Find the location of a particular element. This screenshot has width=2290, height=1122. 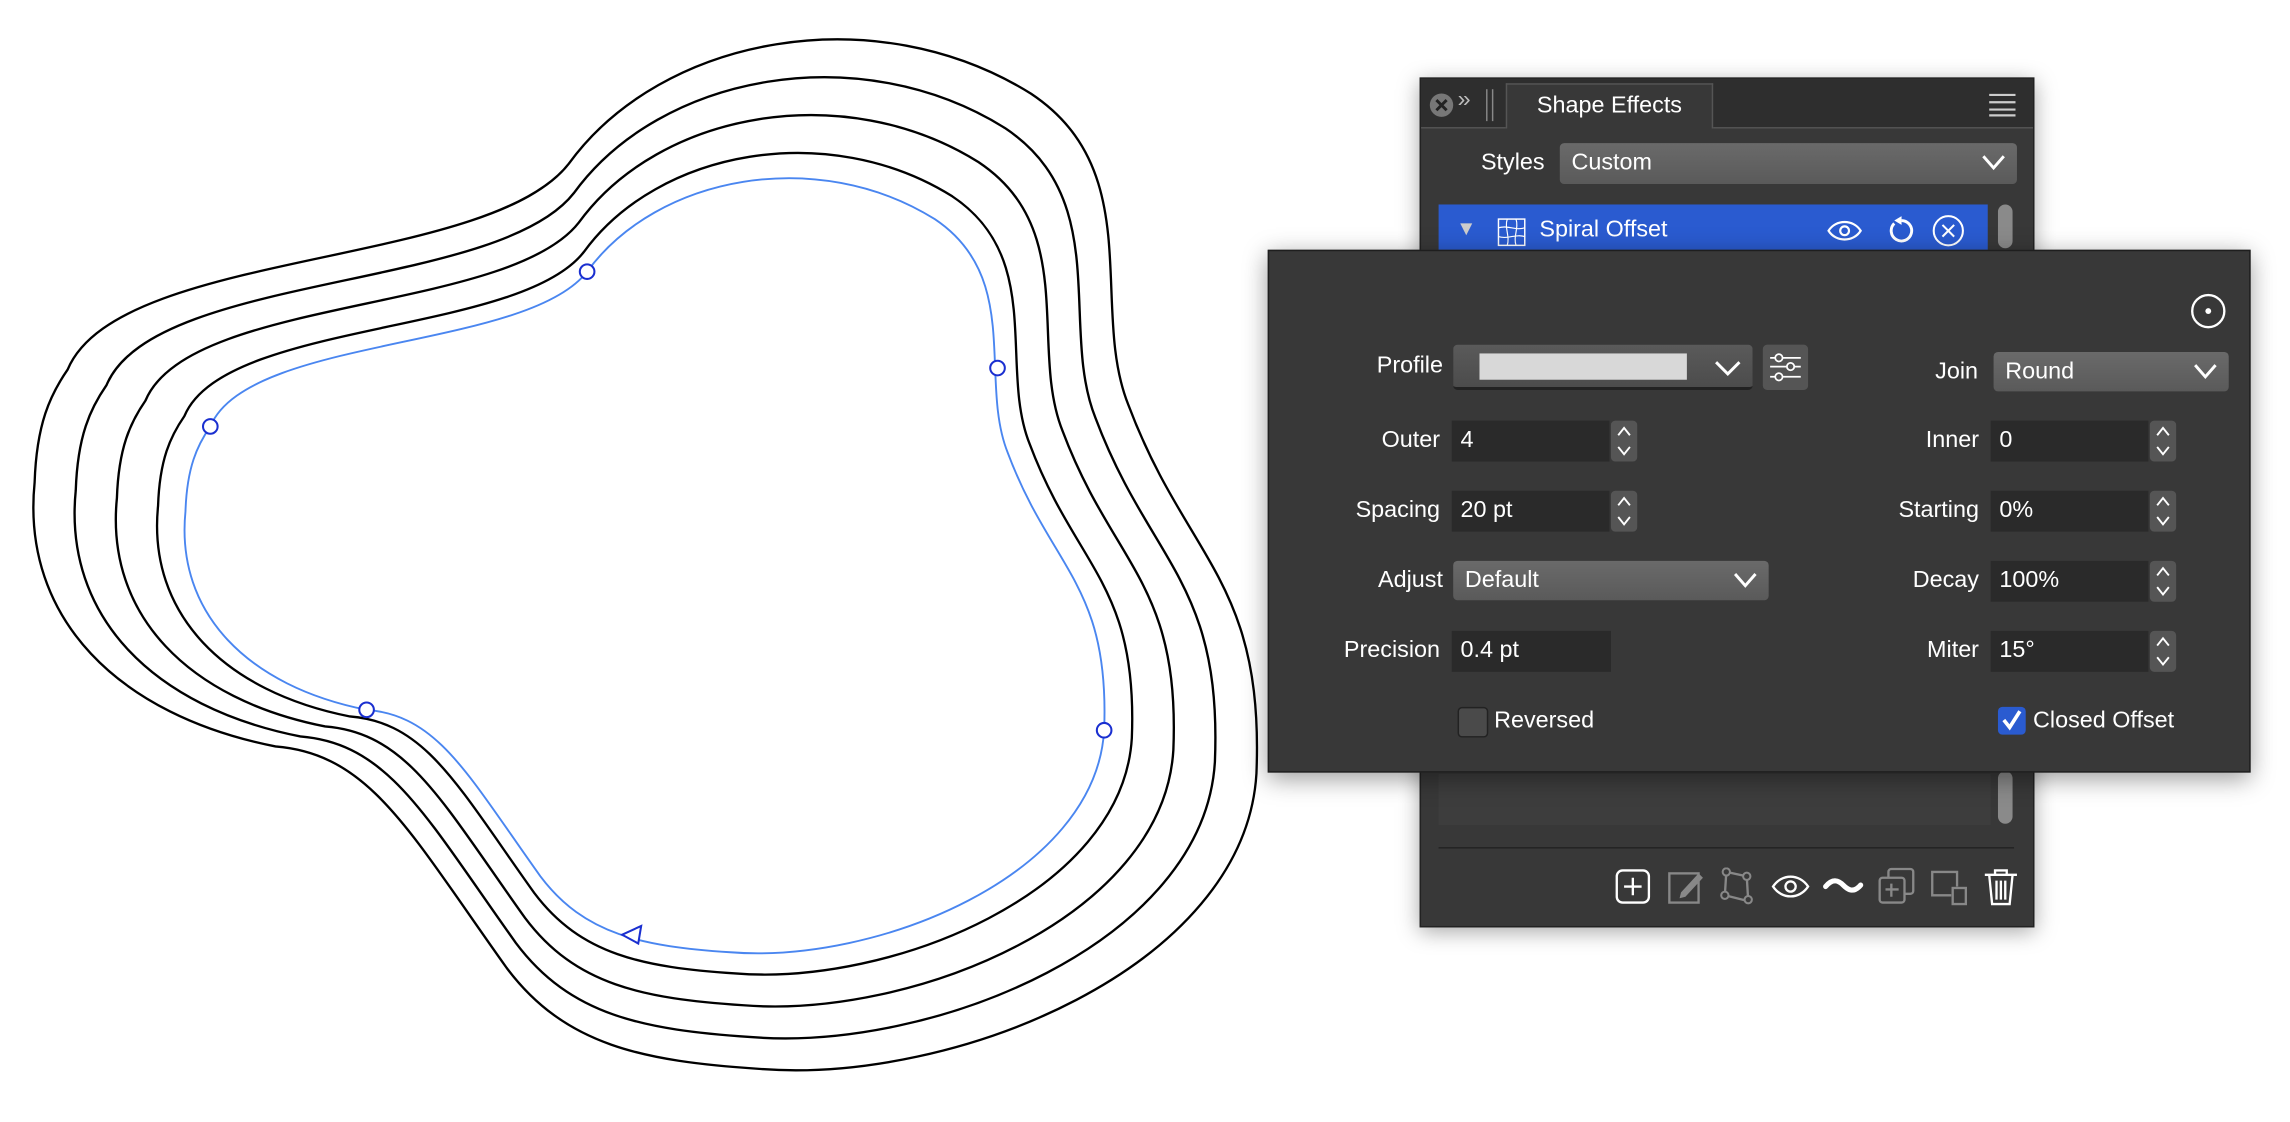

add-icon is located at coordinates (1632, 887).